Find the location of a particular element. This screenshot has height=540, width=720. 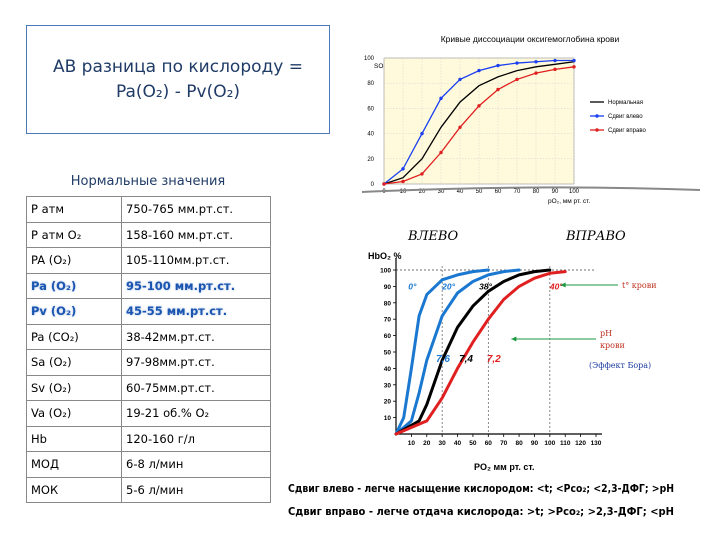

temp-arrowhead is located at coordinates (563, 285).